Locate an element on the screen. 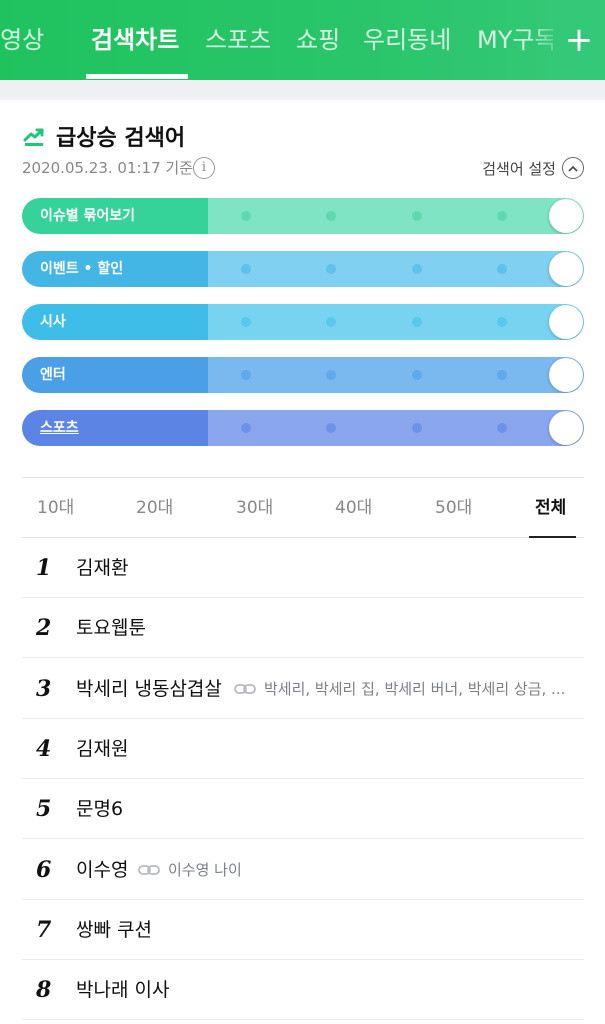 This screenshot has width=605, height=1024. ranking-row: 8 박나래 이사 is located at coordinates (303, 990).